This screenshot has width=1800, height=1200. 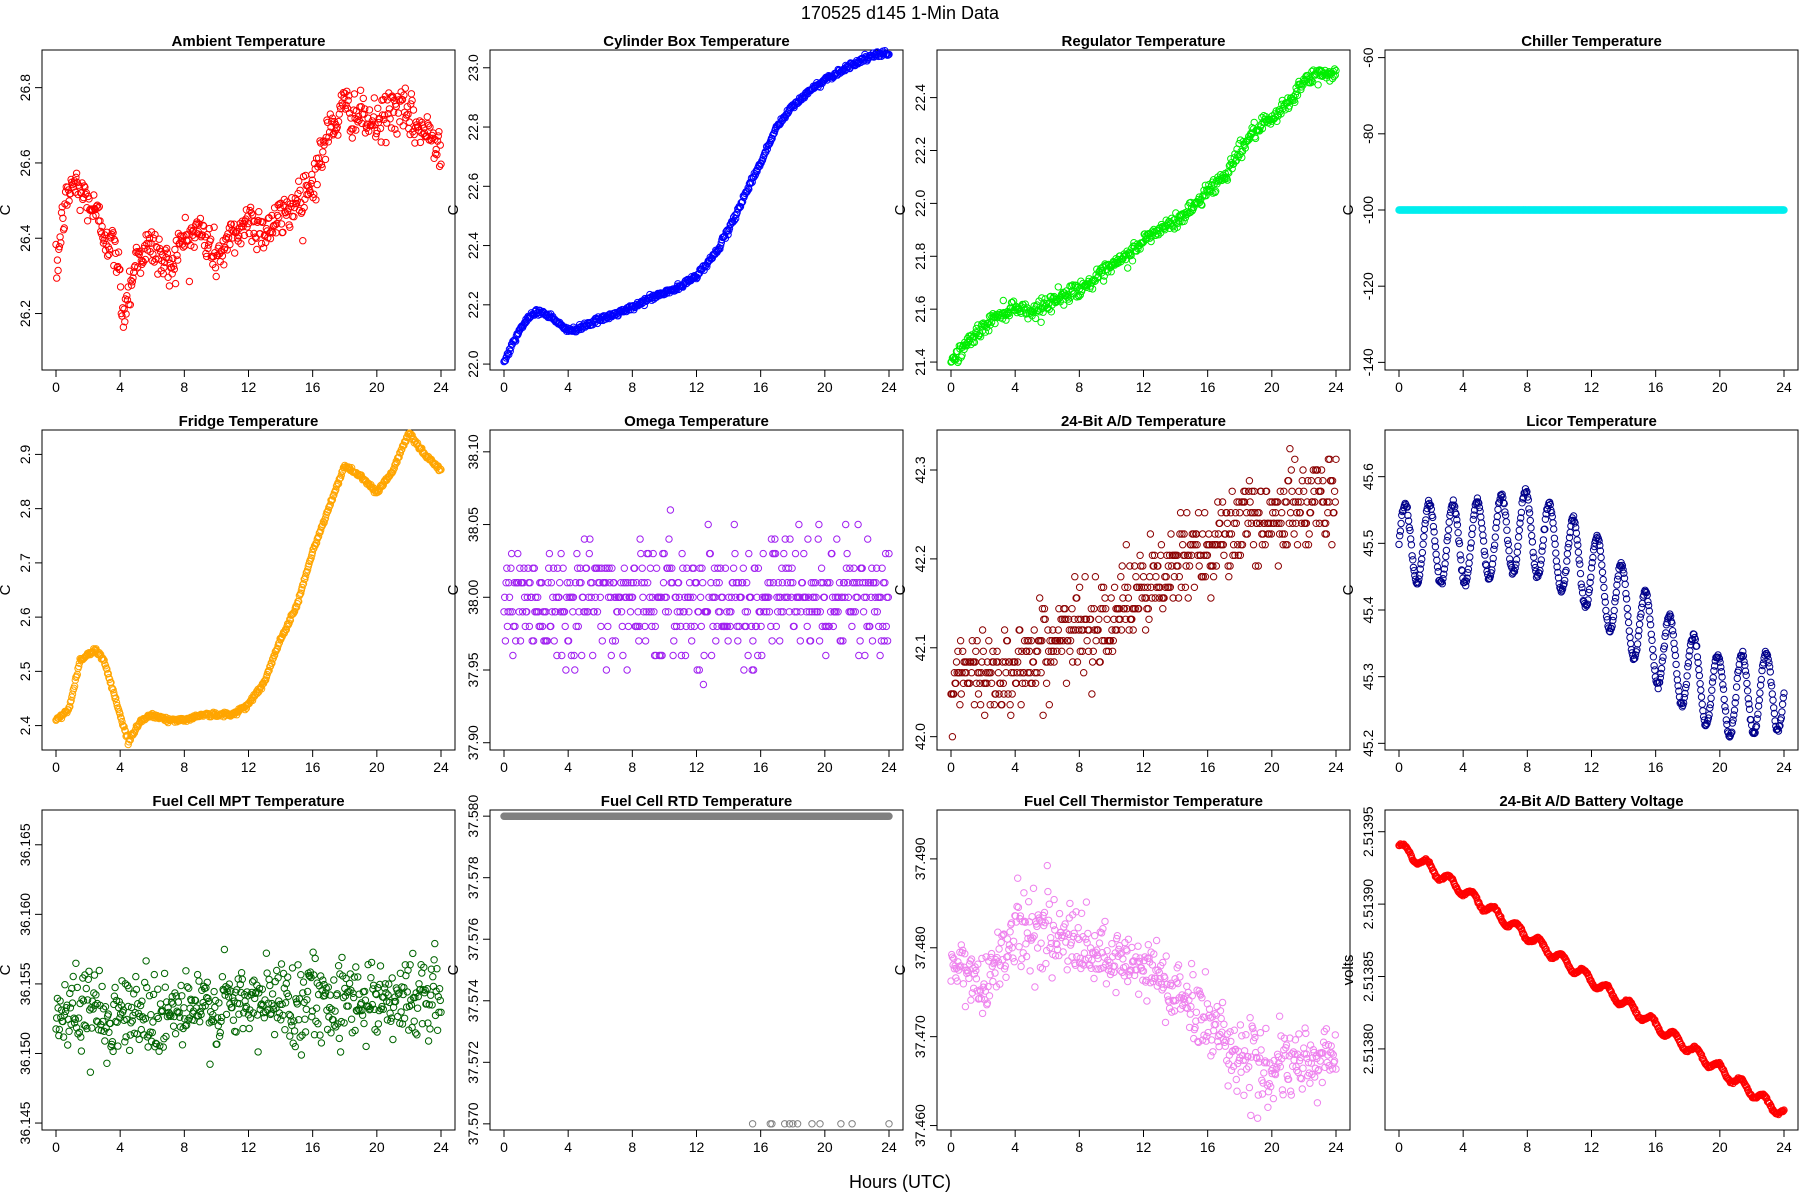 I want to click on y-tick-label: -80, so click(x=1368, y=133).